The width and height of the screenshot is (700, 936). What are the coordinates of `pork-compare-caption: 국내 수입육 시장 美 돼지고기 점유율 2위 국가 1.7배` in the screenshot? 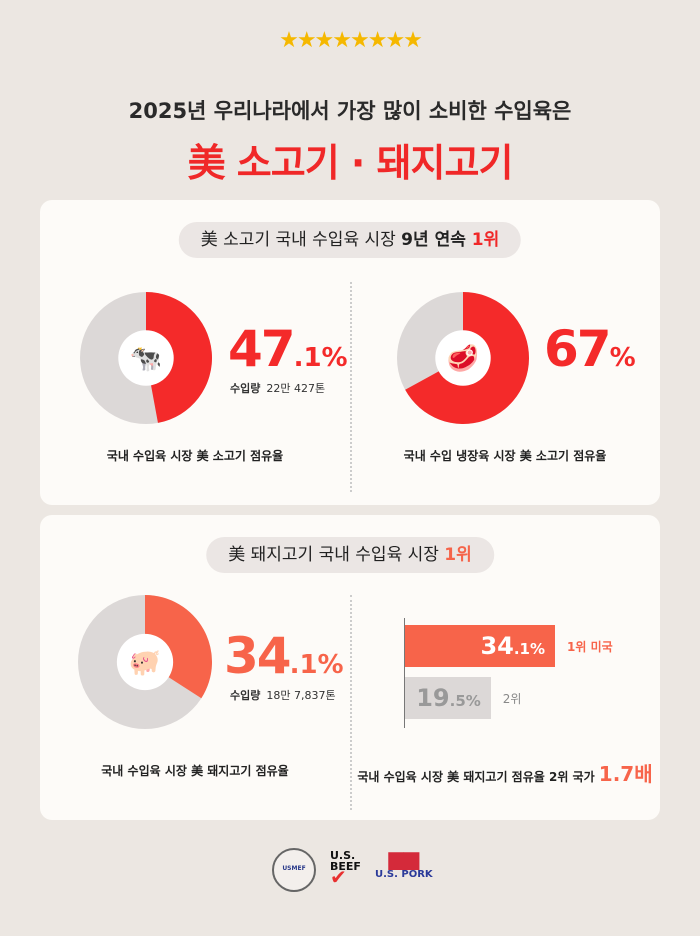 It's located at (505, 774).